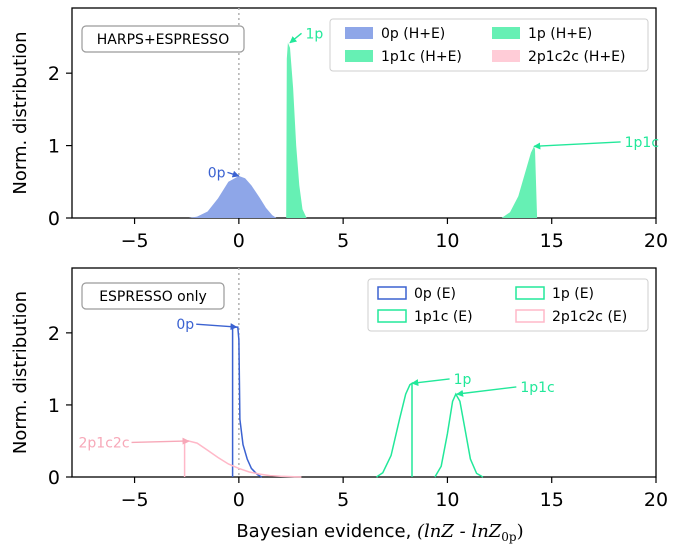 This screenshot has width=683, height=548. I want to click on panel-box-label: ESPRESSO only, so click(153, 297).